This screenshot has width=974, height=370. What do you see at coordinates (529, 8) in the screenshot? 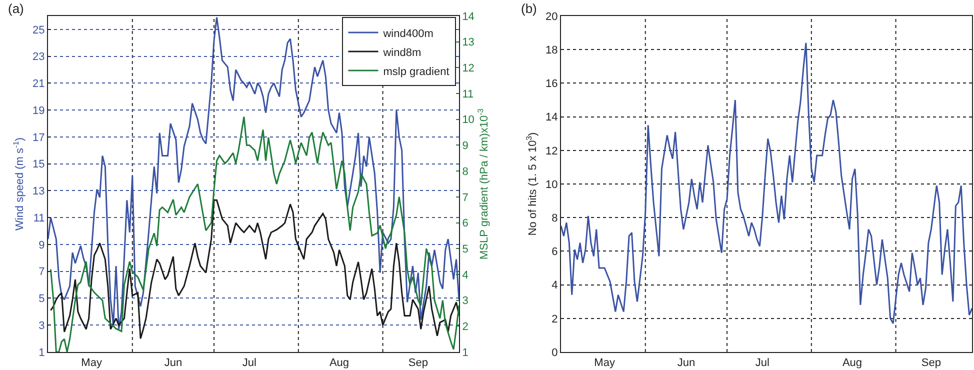
I see `chart-title: (b)` at bounding box center [529, 8].